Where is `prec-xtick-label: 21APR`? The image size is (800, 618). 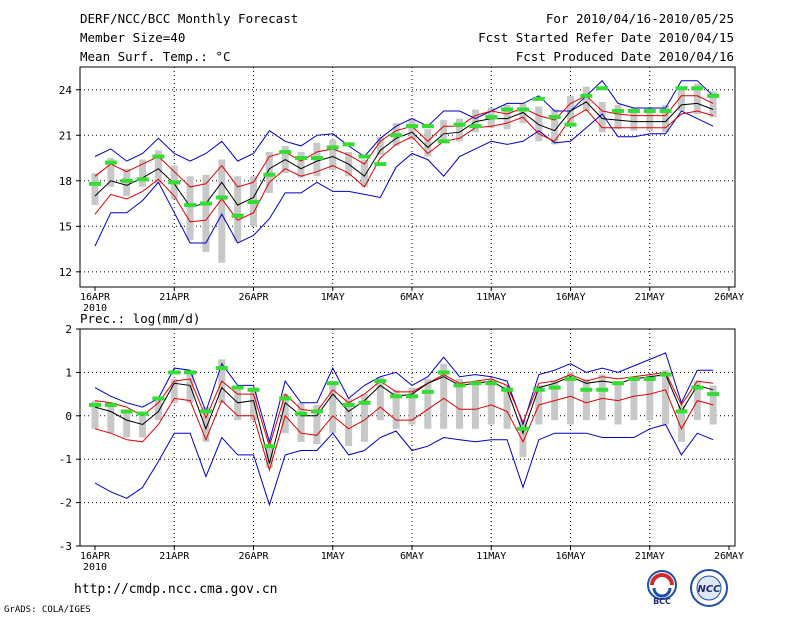 prec-xtick-label: 21APR is located at coordinates (174, 556).